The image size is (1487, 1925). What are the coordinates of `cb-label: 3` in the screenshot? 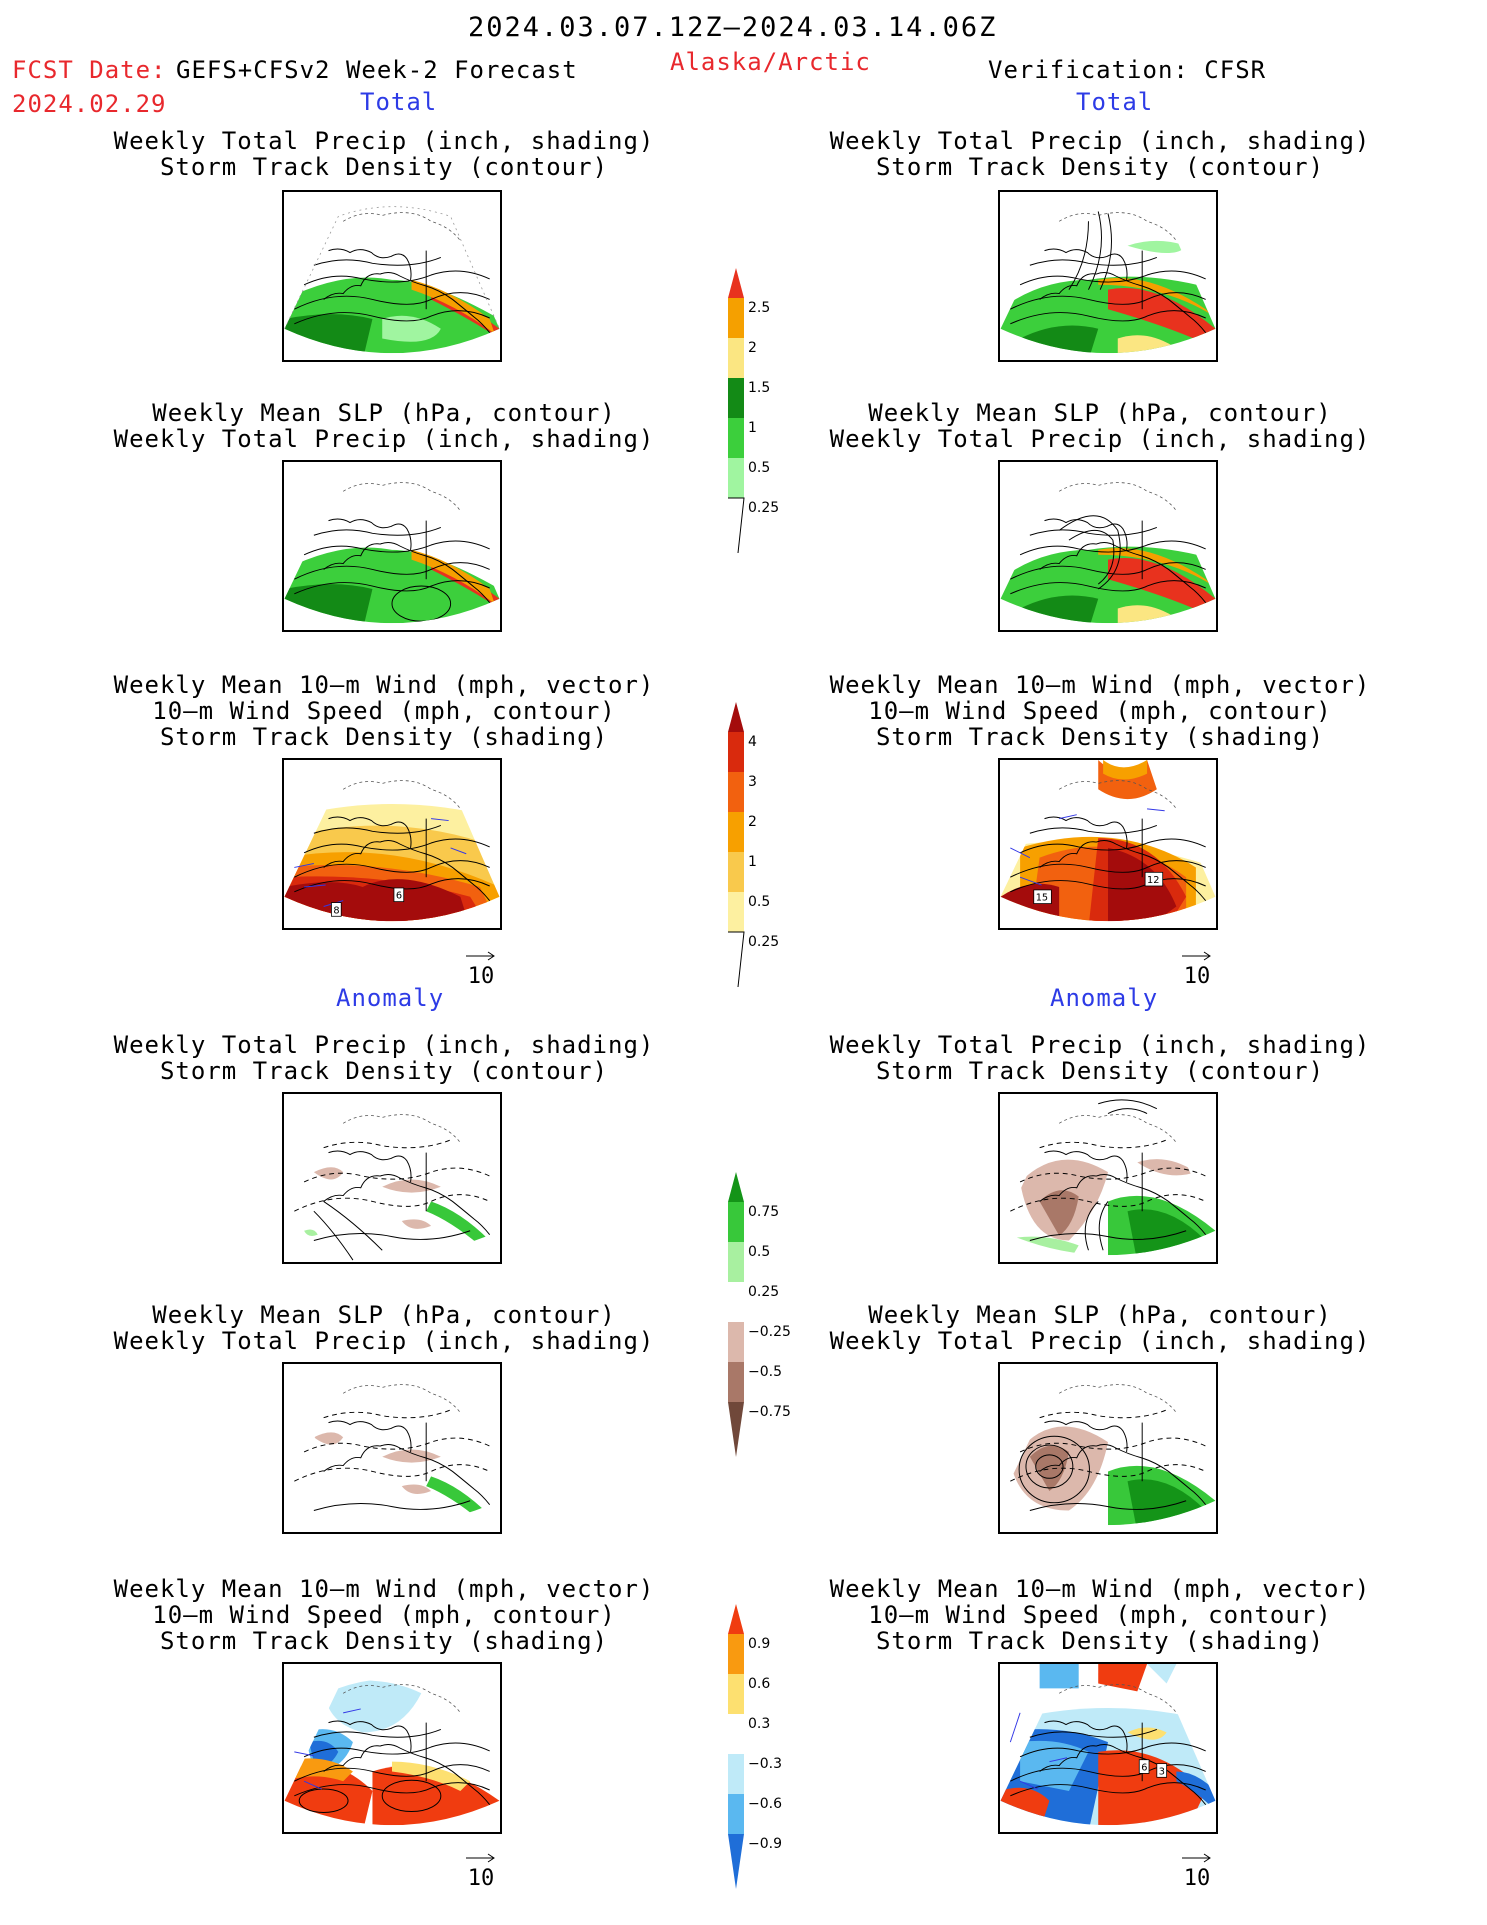 It's located at (752, 782).